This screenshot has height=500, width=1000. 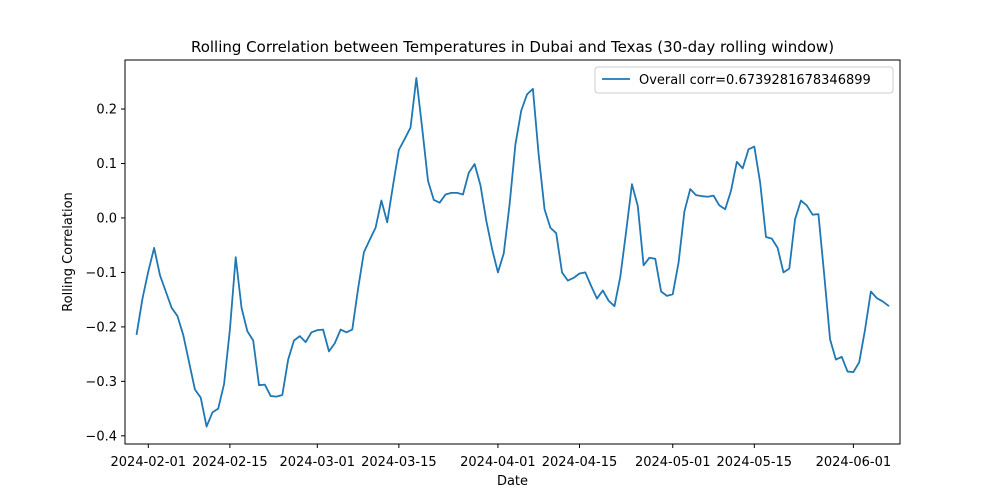 What do you see at coordinates (854, 462) in the screenshot?
I see `x-tick-label: 2024-06-01` at bounding box center [854, 462].